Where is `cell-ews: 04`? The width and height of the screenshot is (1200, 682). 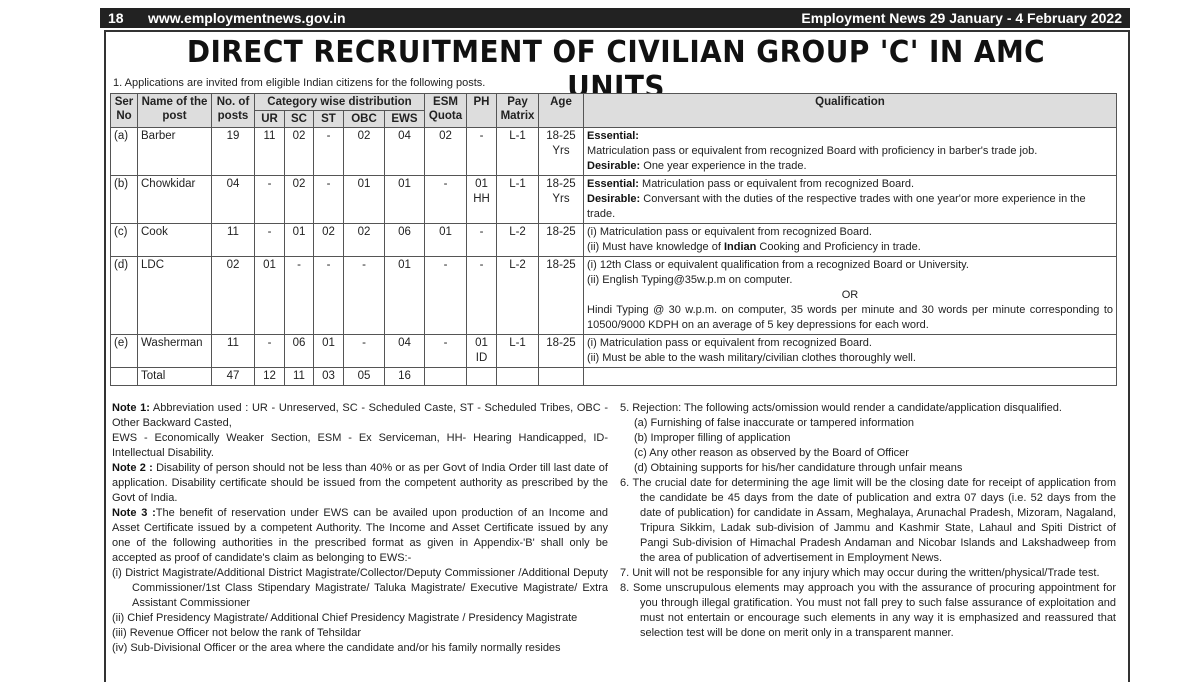
cell-ews: 04 is located at coordinates (404, 351).